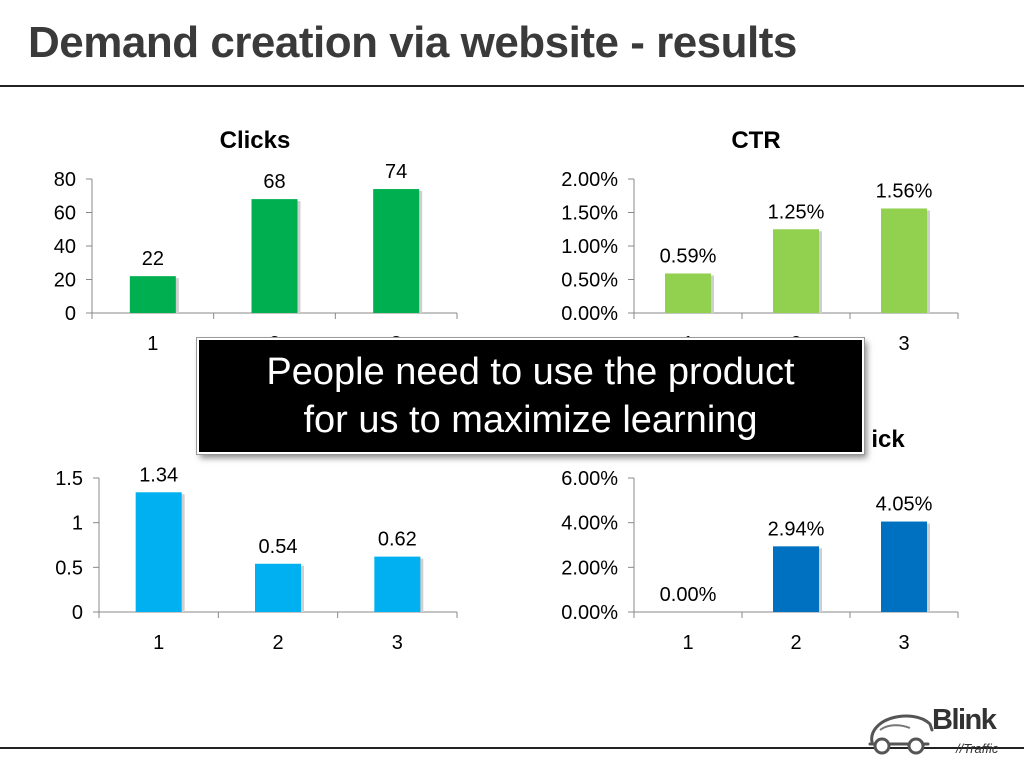 The height and width of the screenshot is (768, 1024). What do you see at coordinates (795, 643) in the screenshot?
I see `chart4-x-tick-label: 2` at bounding box center [795, 643].